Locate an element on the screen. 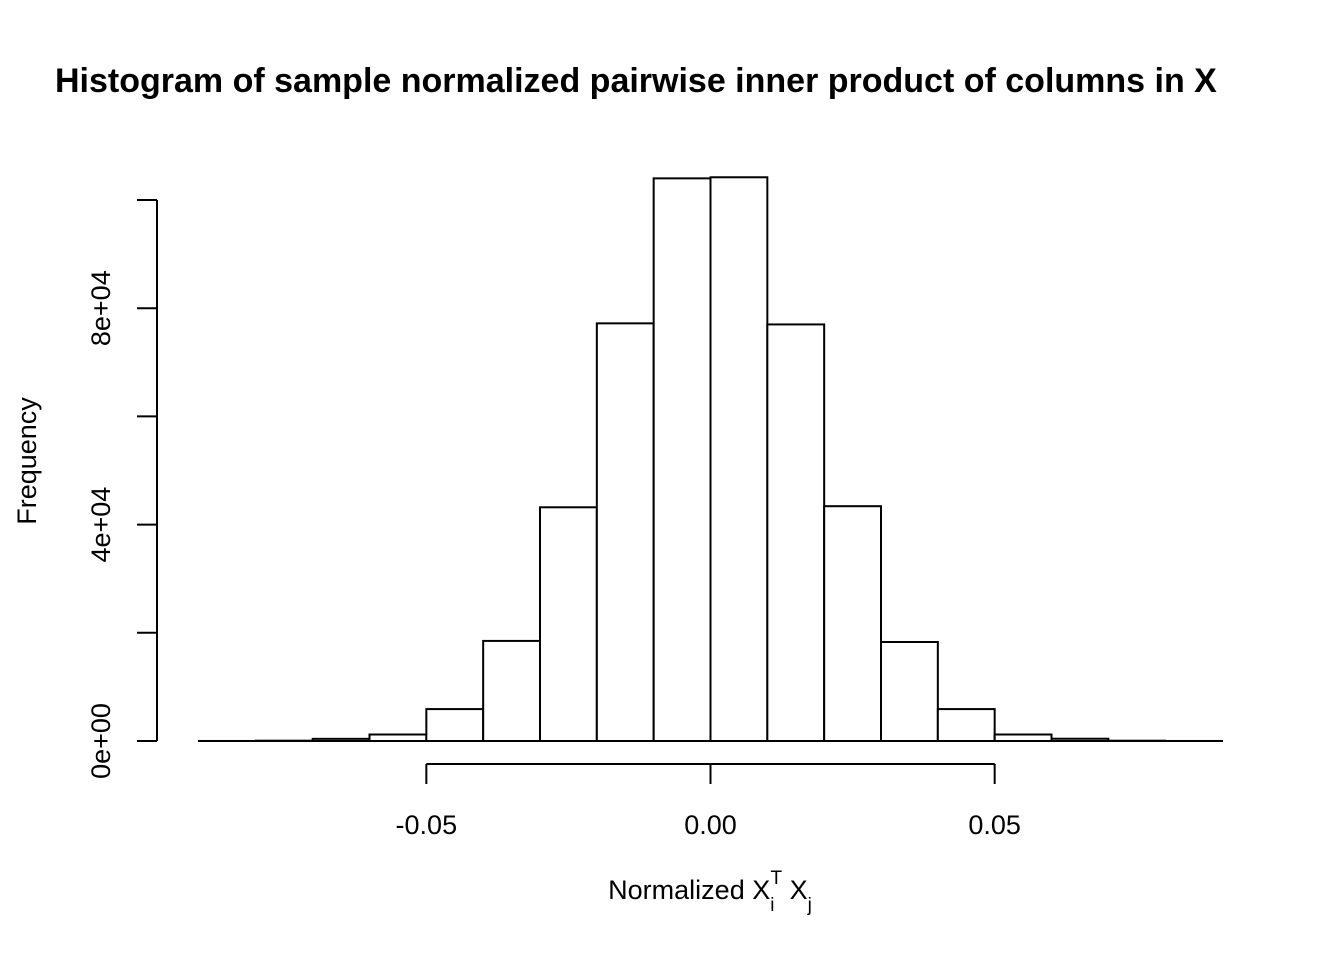 This screenshot has height=960, width=1344. x-axis-label-sub-i: i is located at coordinates (772, 905).